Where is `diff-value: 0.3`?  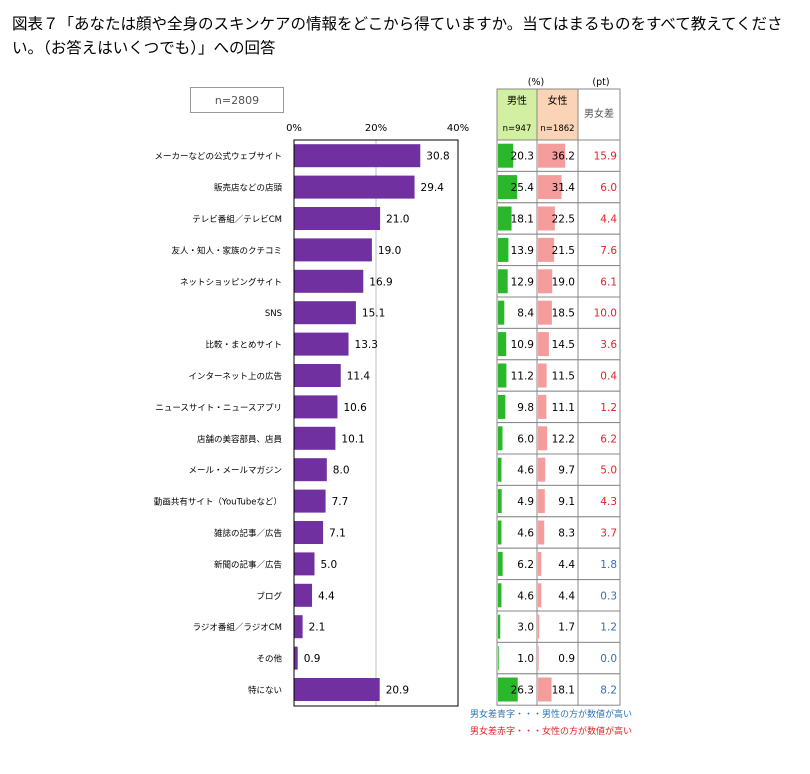
diff-value: 0.3 is located at coordinates (608, 596).